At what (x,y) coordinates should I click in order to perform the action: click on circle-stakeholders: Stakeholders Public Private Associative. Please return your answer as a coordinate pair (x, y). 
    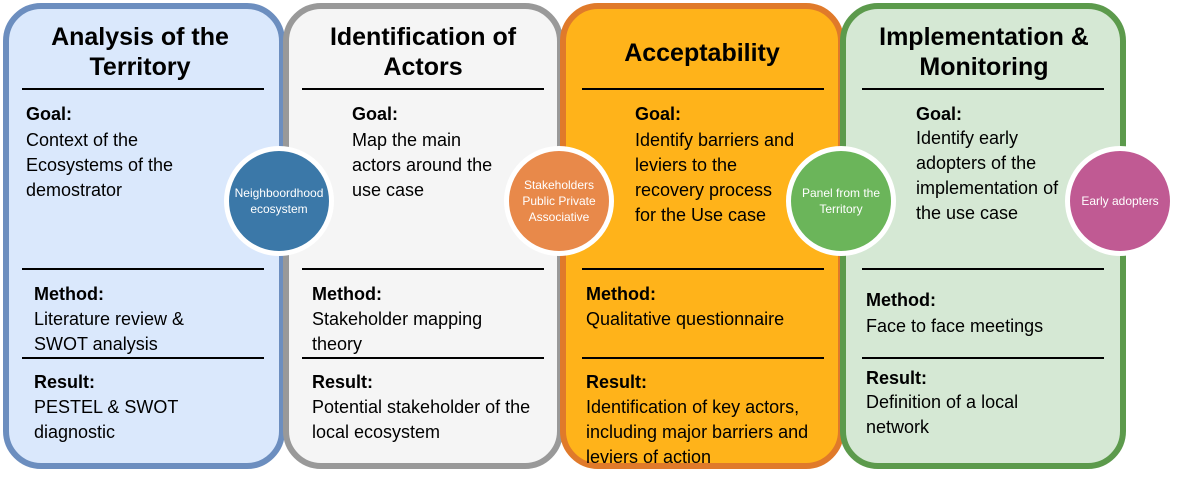
    Looking at the image, I should click on (559, 201).